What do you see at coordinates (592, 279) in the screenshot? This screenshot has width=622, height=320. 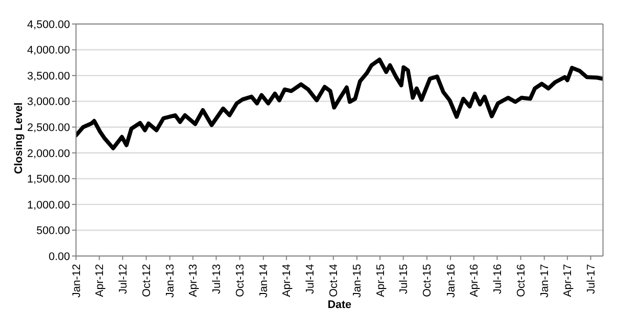 I see `x-tick-label: Jul-17` at bounding box center [592, 279].